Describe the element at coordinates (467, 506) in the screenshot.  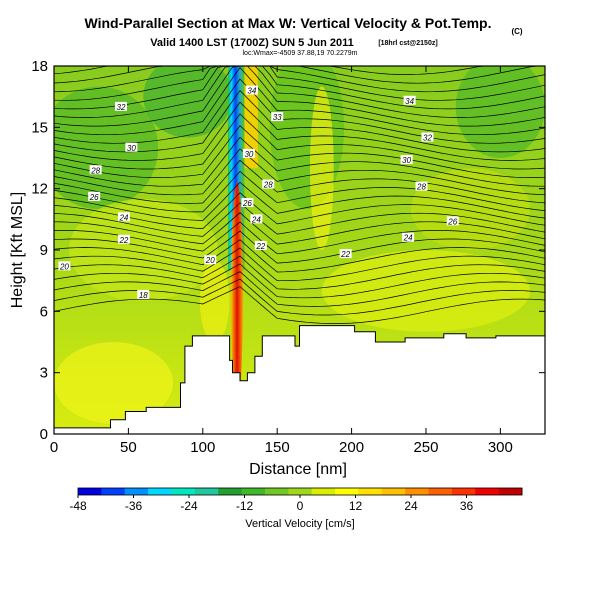
I see `colorbar-tick-label: 36` at that location.